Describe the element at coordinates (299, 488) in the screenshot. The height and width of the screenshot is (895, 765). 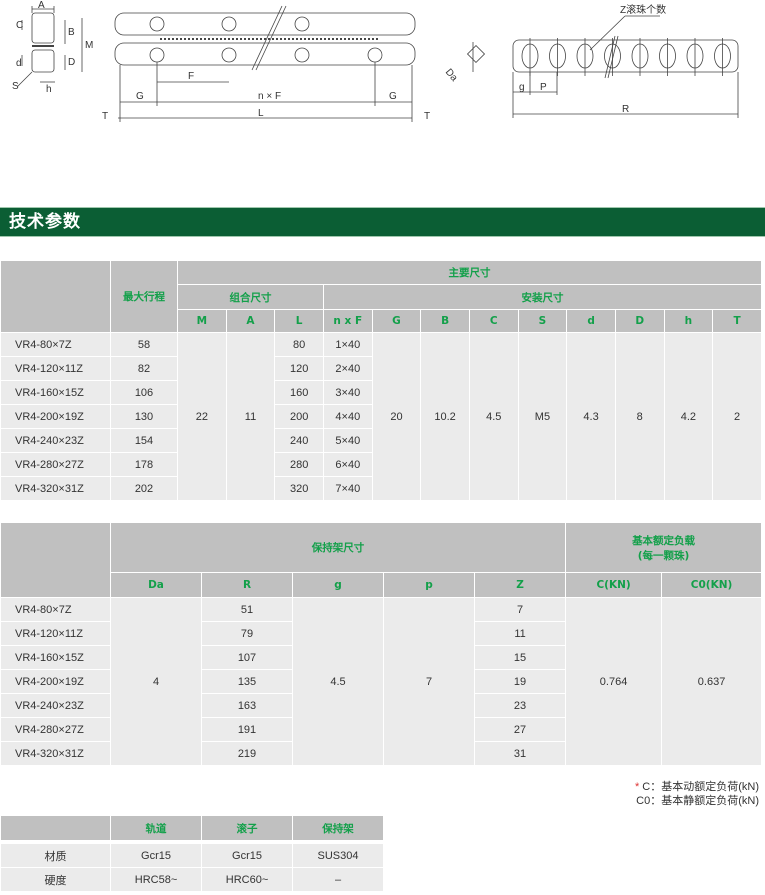
I see `L-cell: 320` at that location.